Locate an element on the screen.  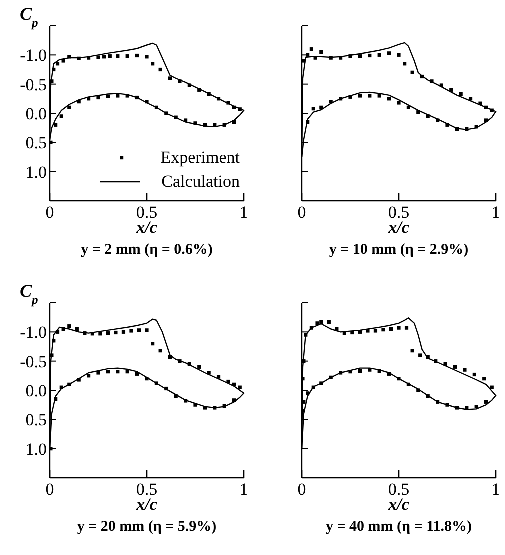
text: y = 40 mm (η = 11.8%) is located at coordinates (399, 527).